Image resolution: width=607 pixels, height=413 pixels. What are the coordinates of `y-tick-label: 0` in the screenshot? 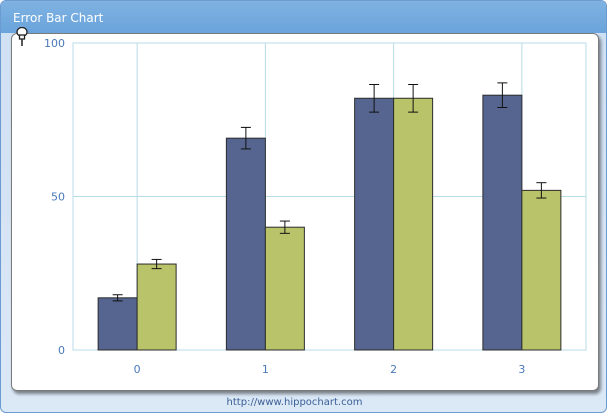 It's located at (61, 350).